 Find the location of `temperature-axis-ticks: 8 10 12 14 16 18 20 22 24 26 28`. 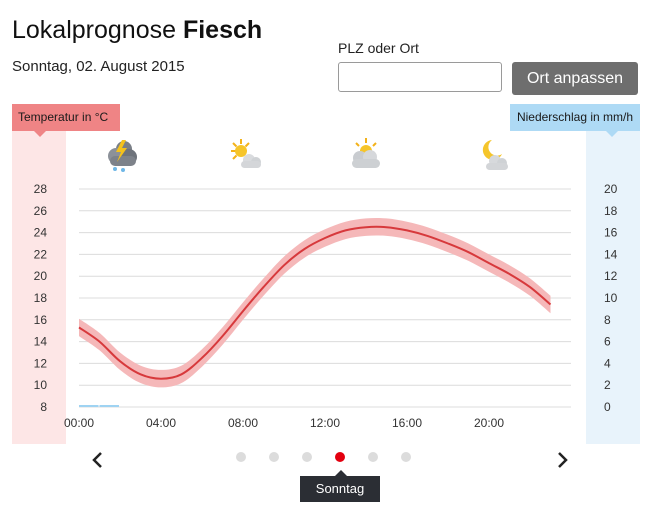

temperature-axis-ticks: 8 10 12 14 16 18 20 22 24 26 28 is located at coordinates (41, 298).